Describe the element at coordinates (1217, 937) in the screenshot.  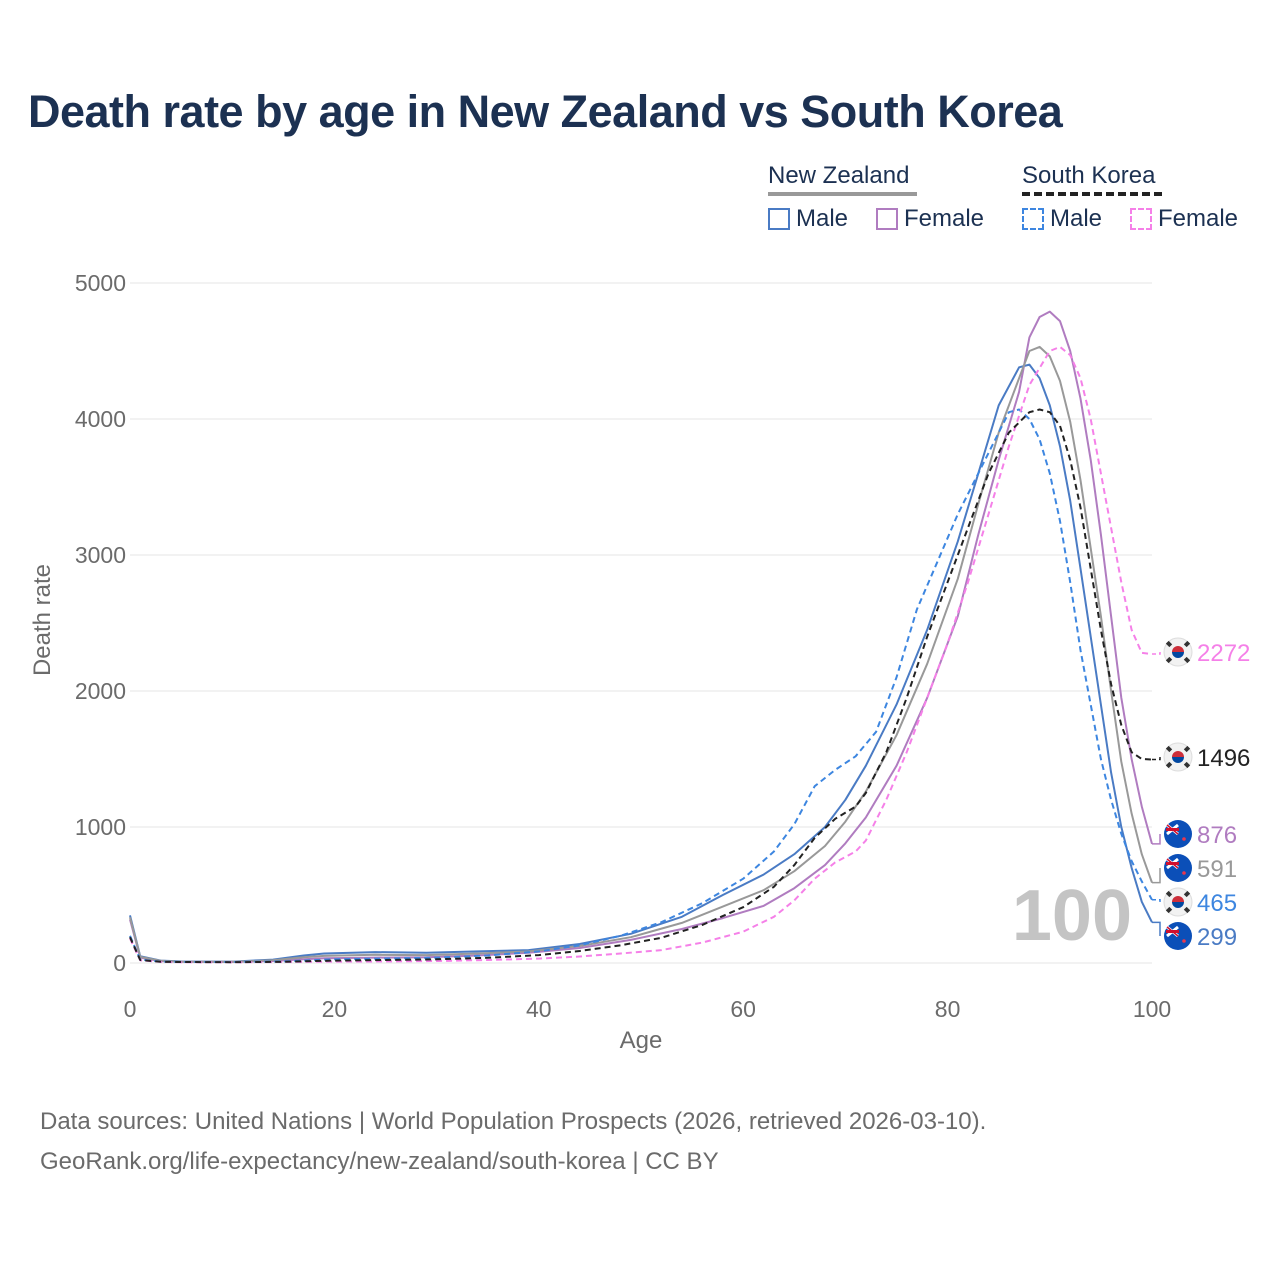
I see `end-value-label: 299` at that location.